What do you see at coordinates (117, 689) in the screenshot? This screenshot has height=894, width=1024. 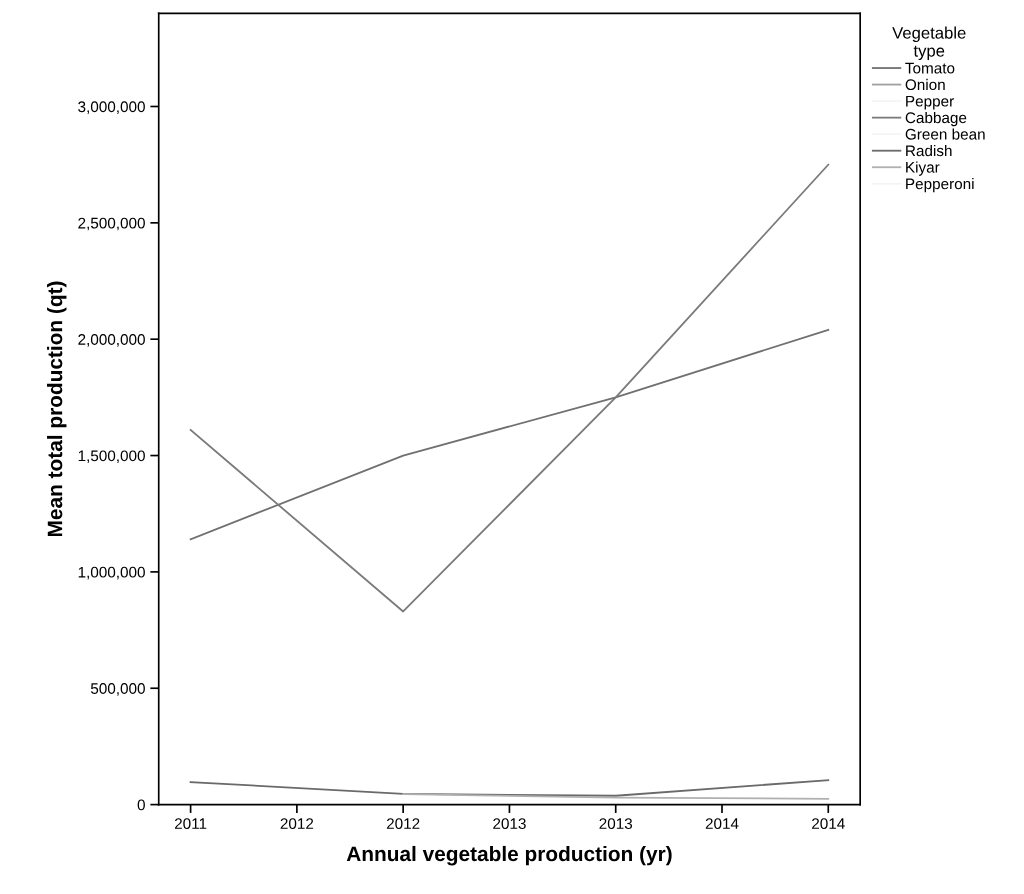 I see `y-tick-label: 500,000` at bounding box center [117, 689].